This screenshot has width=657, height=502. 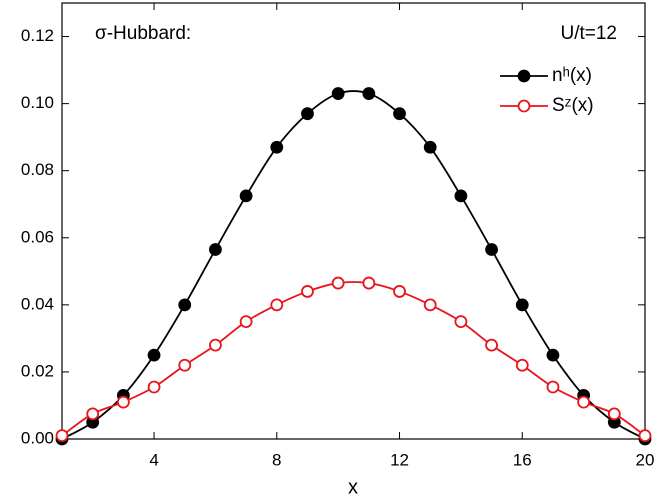 What do you see at coordinates (588, 33) in the screenshot?
I see `annotation: U/t=12` at bounding box center [588, 33].